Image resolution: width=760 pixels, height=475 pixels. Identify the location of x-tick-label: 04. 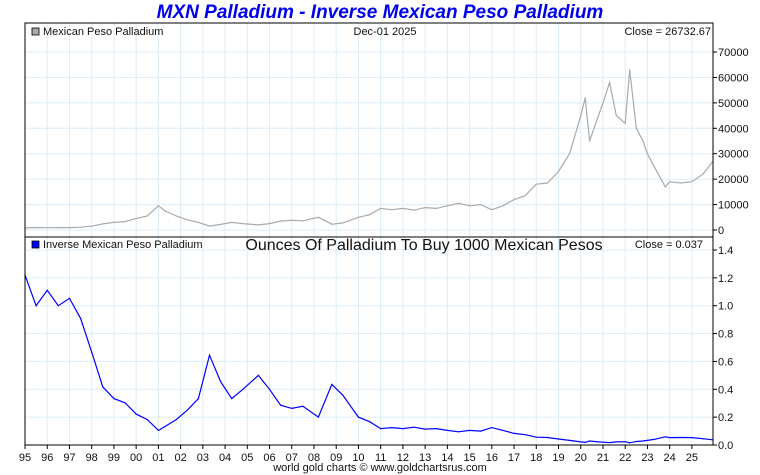
(225, 458).